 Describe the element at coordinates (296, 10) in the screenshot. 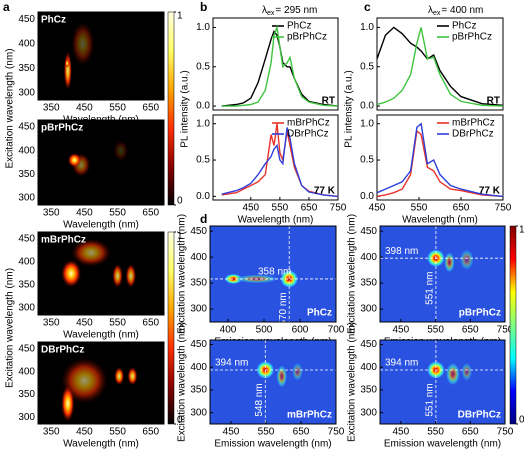

I see `excitation-value: = 295 nm` at that location.